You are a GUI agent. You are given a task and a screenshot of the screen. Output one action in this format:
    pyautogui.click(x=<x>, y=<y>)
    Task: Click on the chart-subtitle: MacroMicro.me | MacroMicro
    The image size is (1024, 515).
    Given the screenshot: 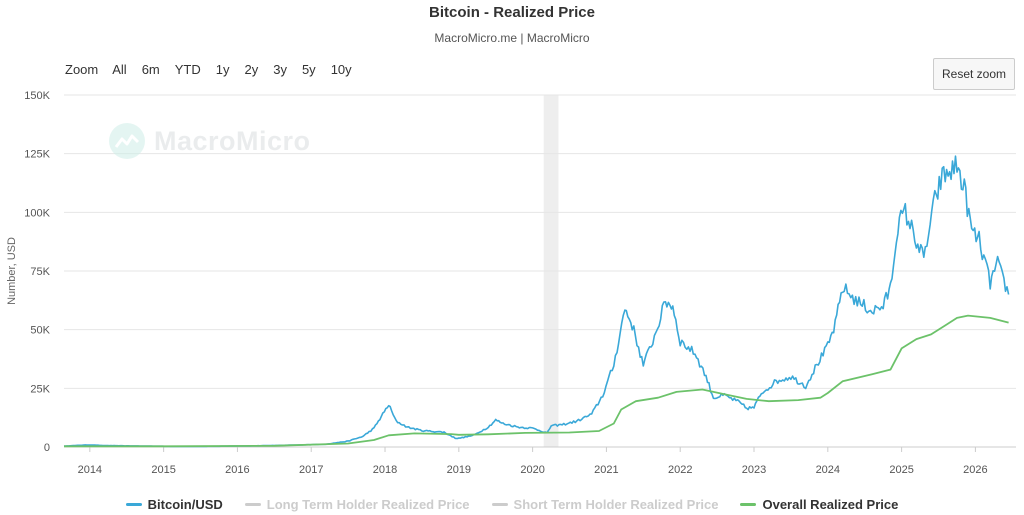 What is the action you would take?
    pyautogui.click(x=512, y=38)
    